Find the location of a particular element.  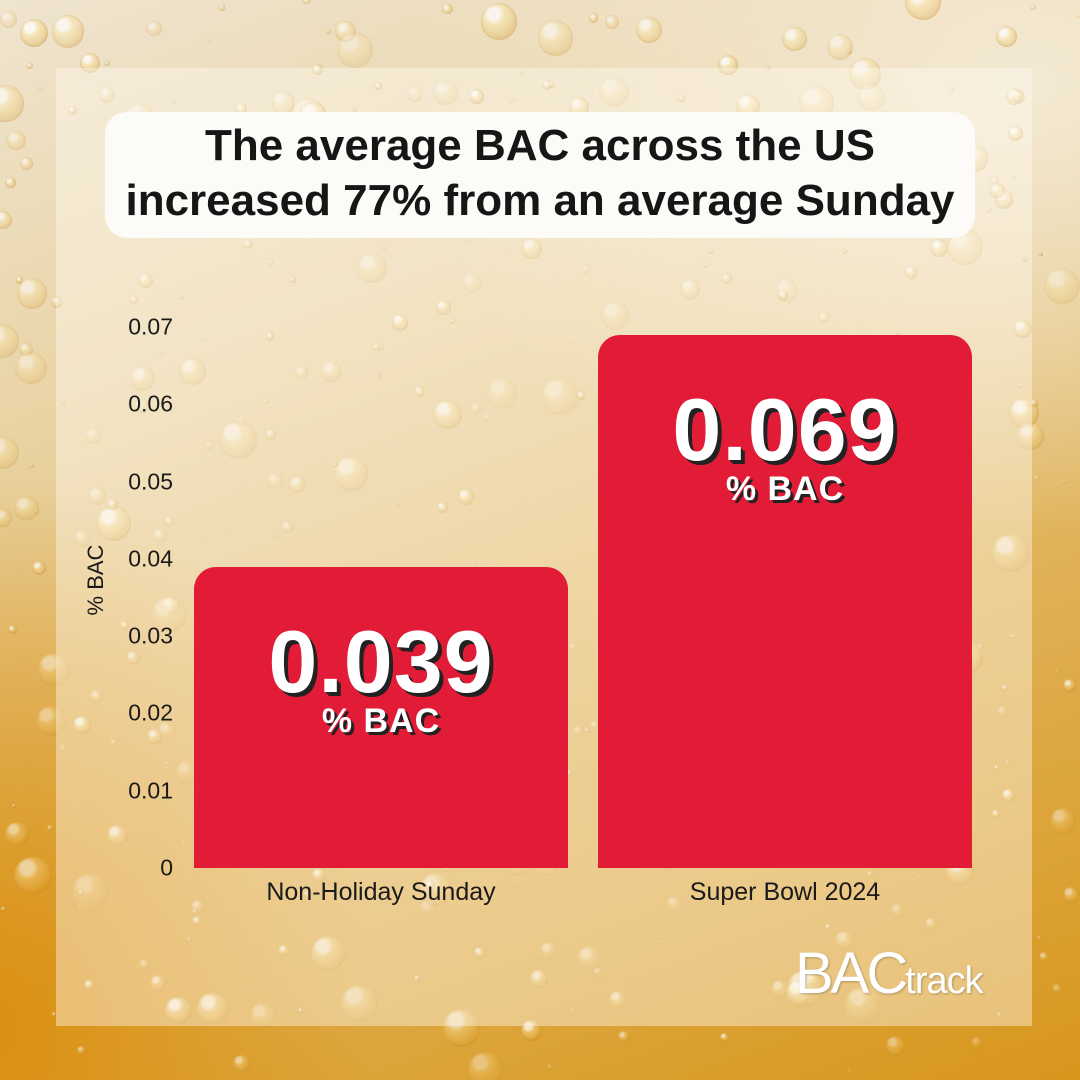

bar-value-label: 0.069 is located at coordinates (785, 429).